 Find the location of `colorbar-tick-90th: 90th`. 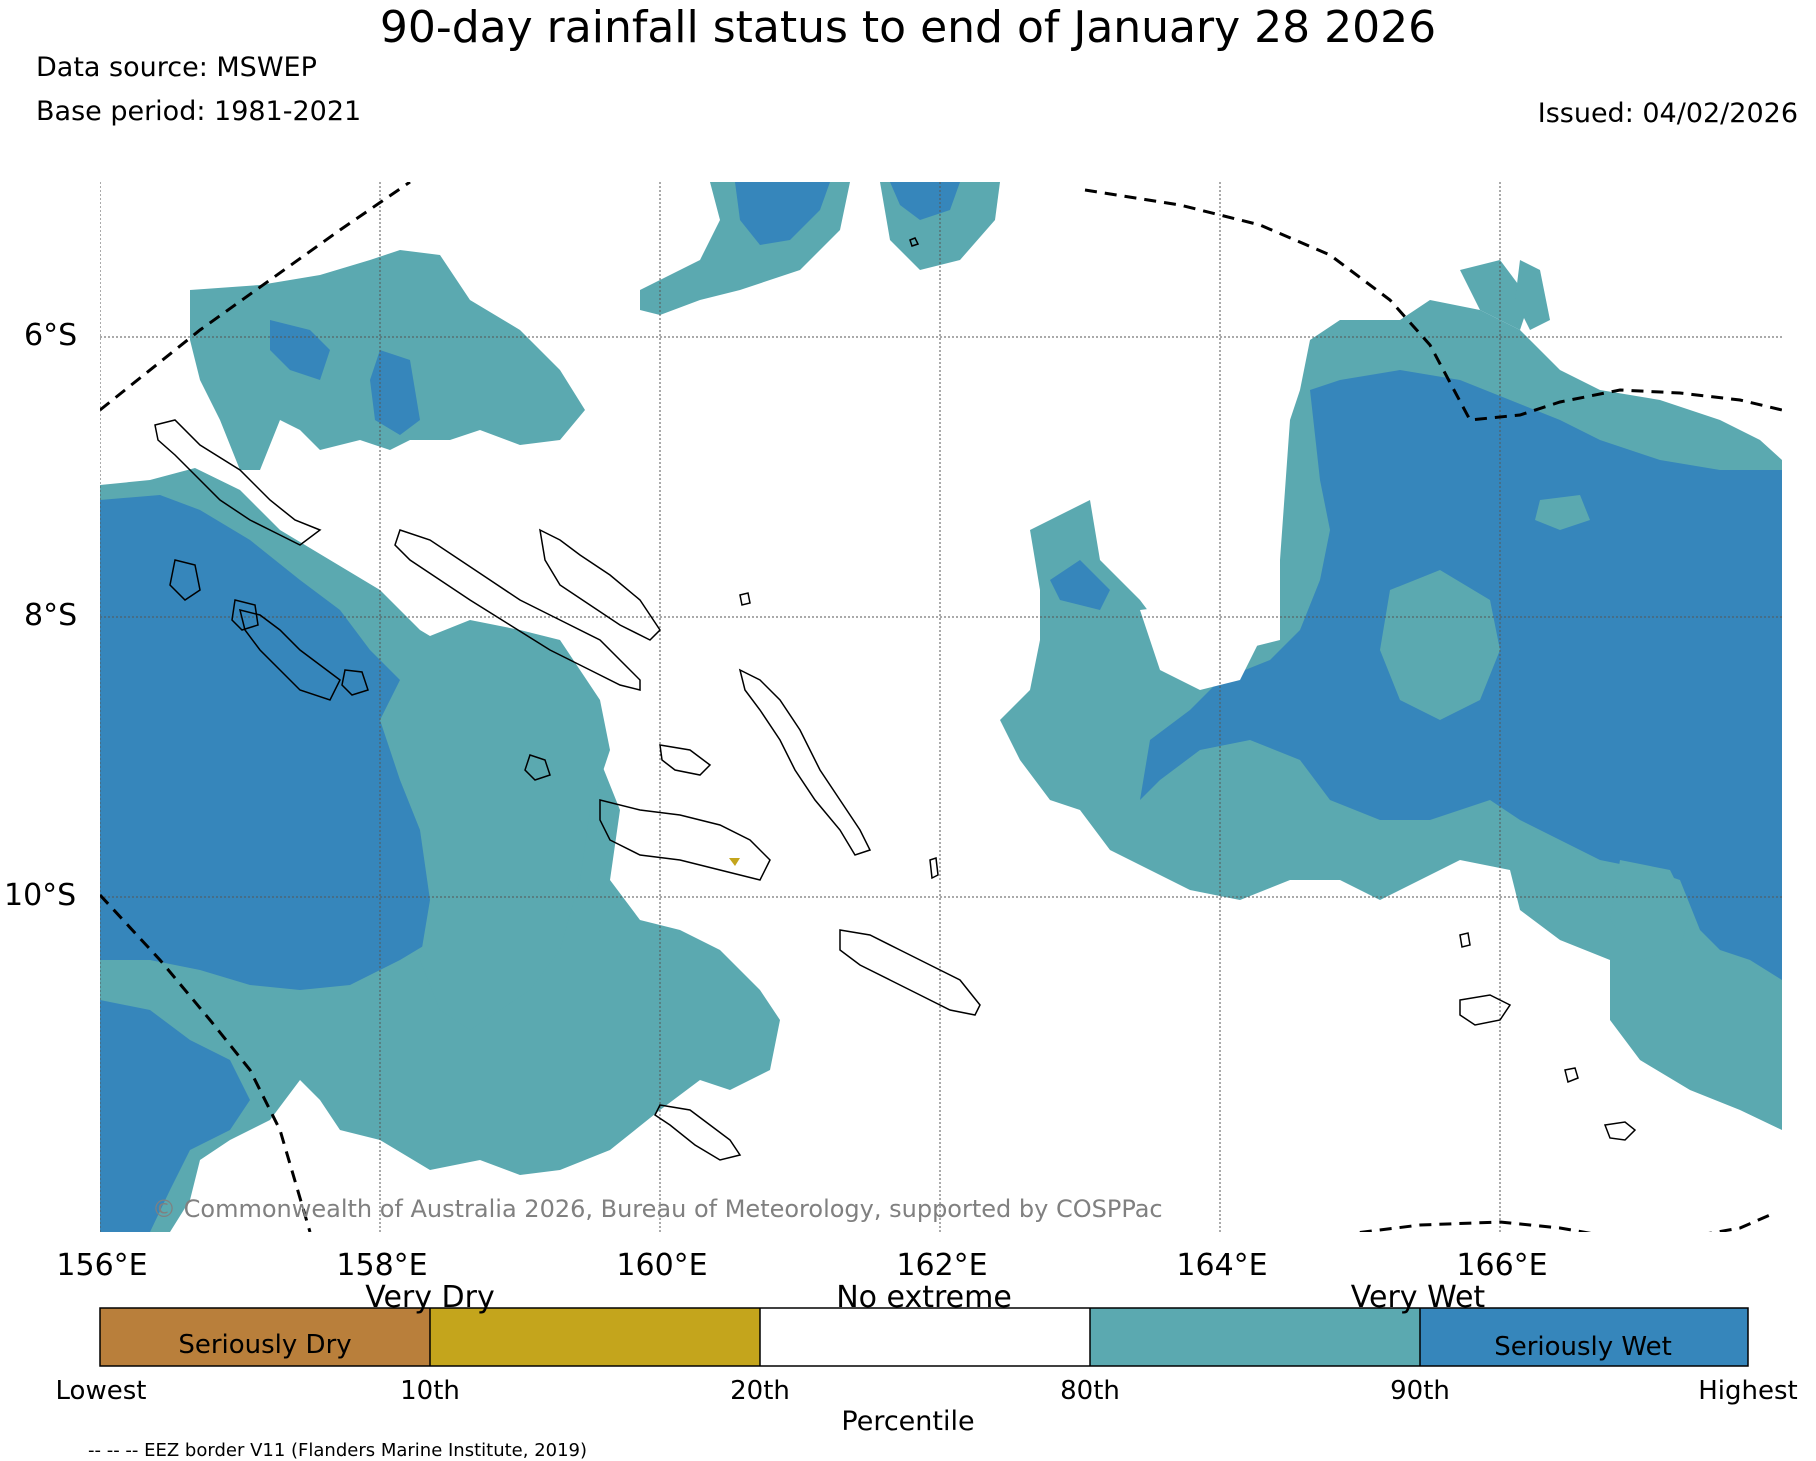

colorbar-tick-90th: 90th is located at coordinates (1420, 1391).